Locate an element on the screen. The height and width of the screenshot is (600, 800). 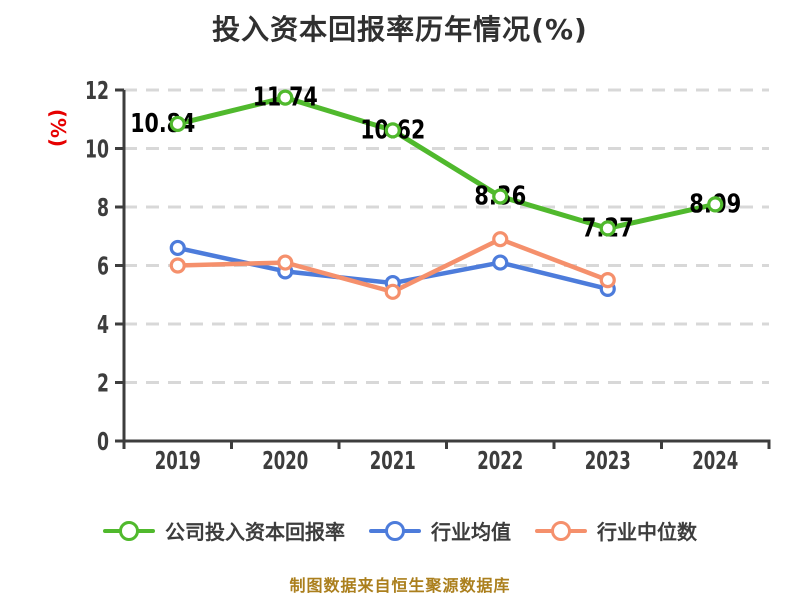
legend-item-industry-mean: 行业均值 is located at coordinates (440, 530).